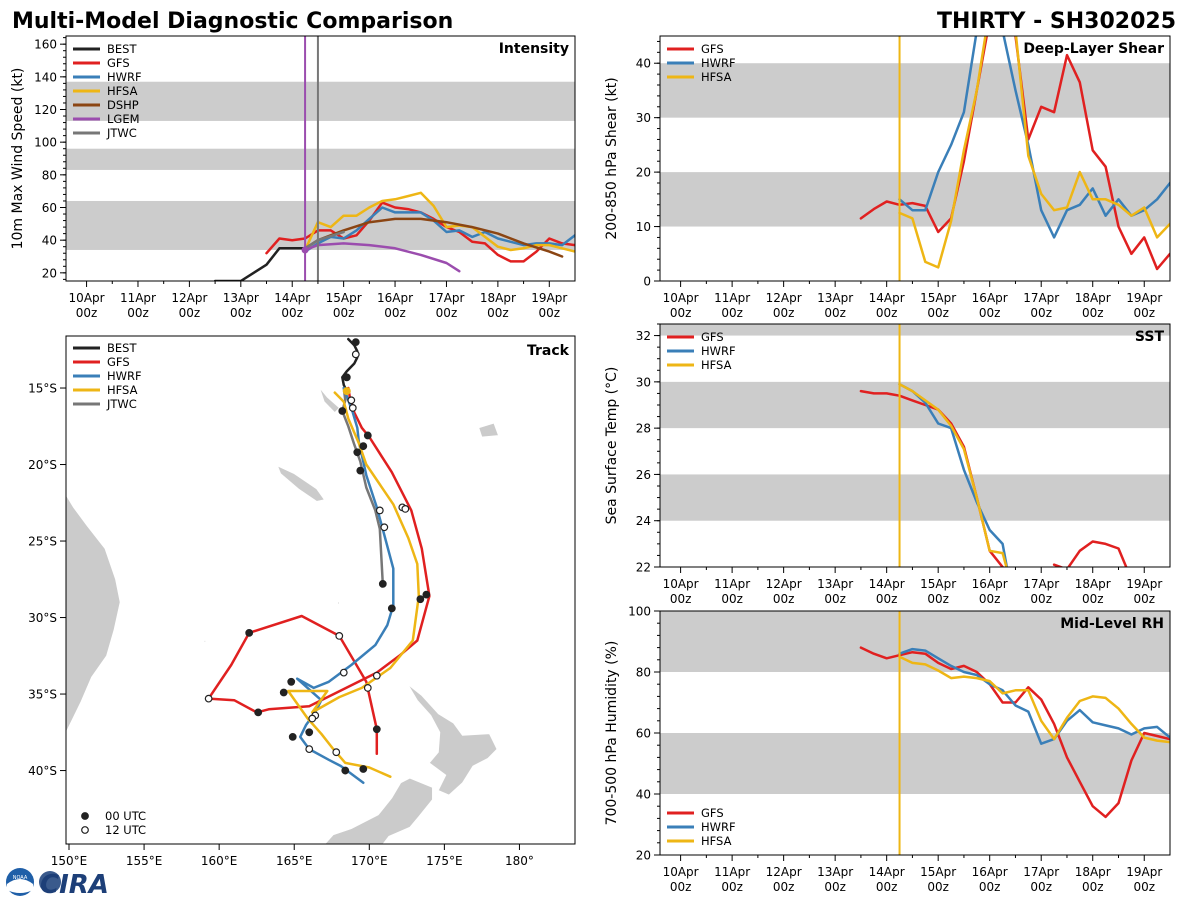 This screenshot has width=1200, height=900. Describe the element at coordinates (938, 584) in the screenshot. I see `sst-xtick-label-date: 15Apr` at that location.